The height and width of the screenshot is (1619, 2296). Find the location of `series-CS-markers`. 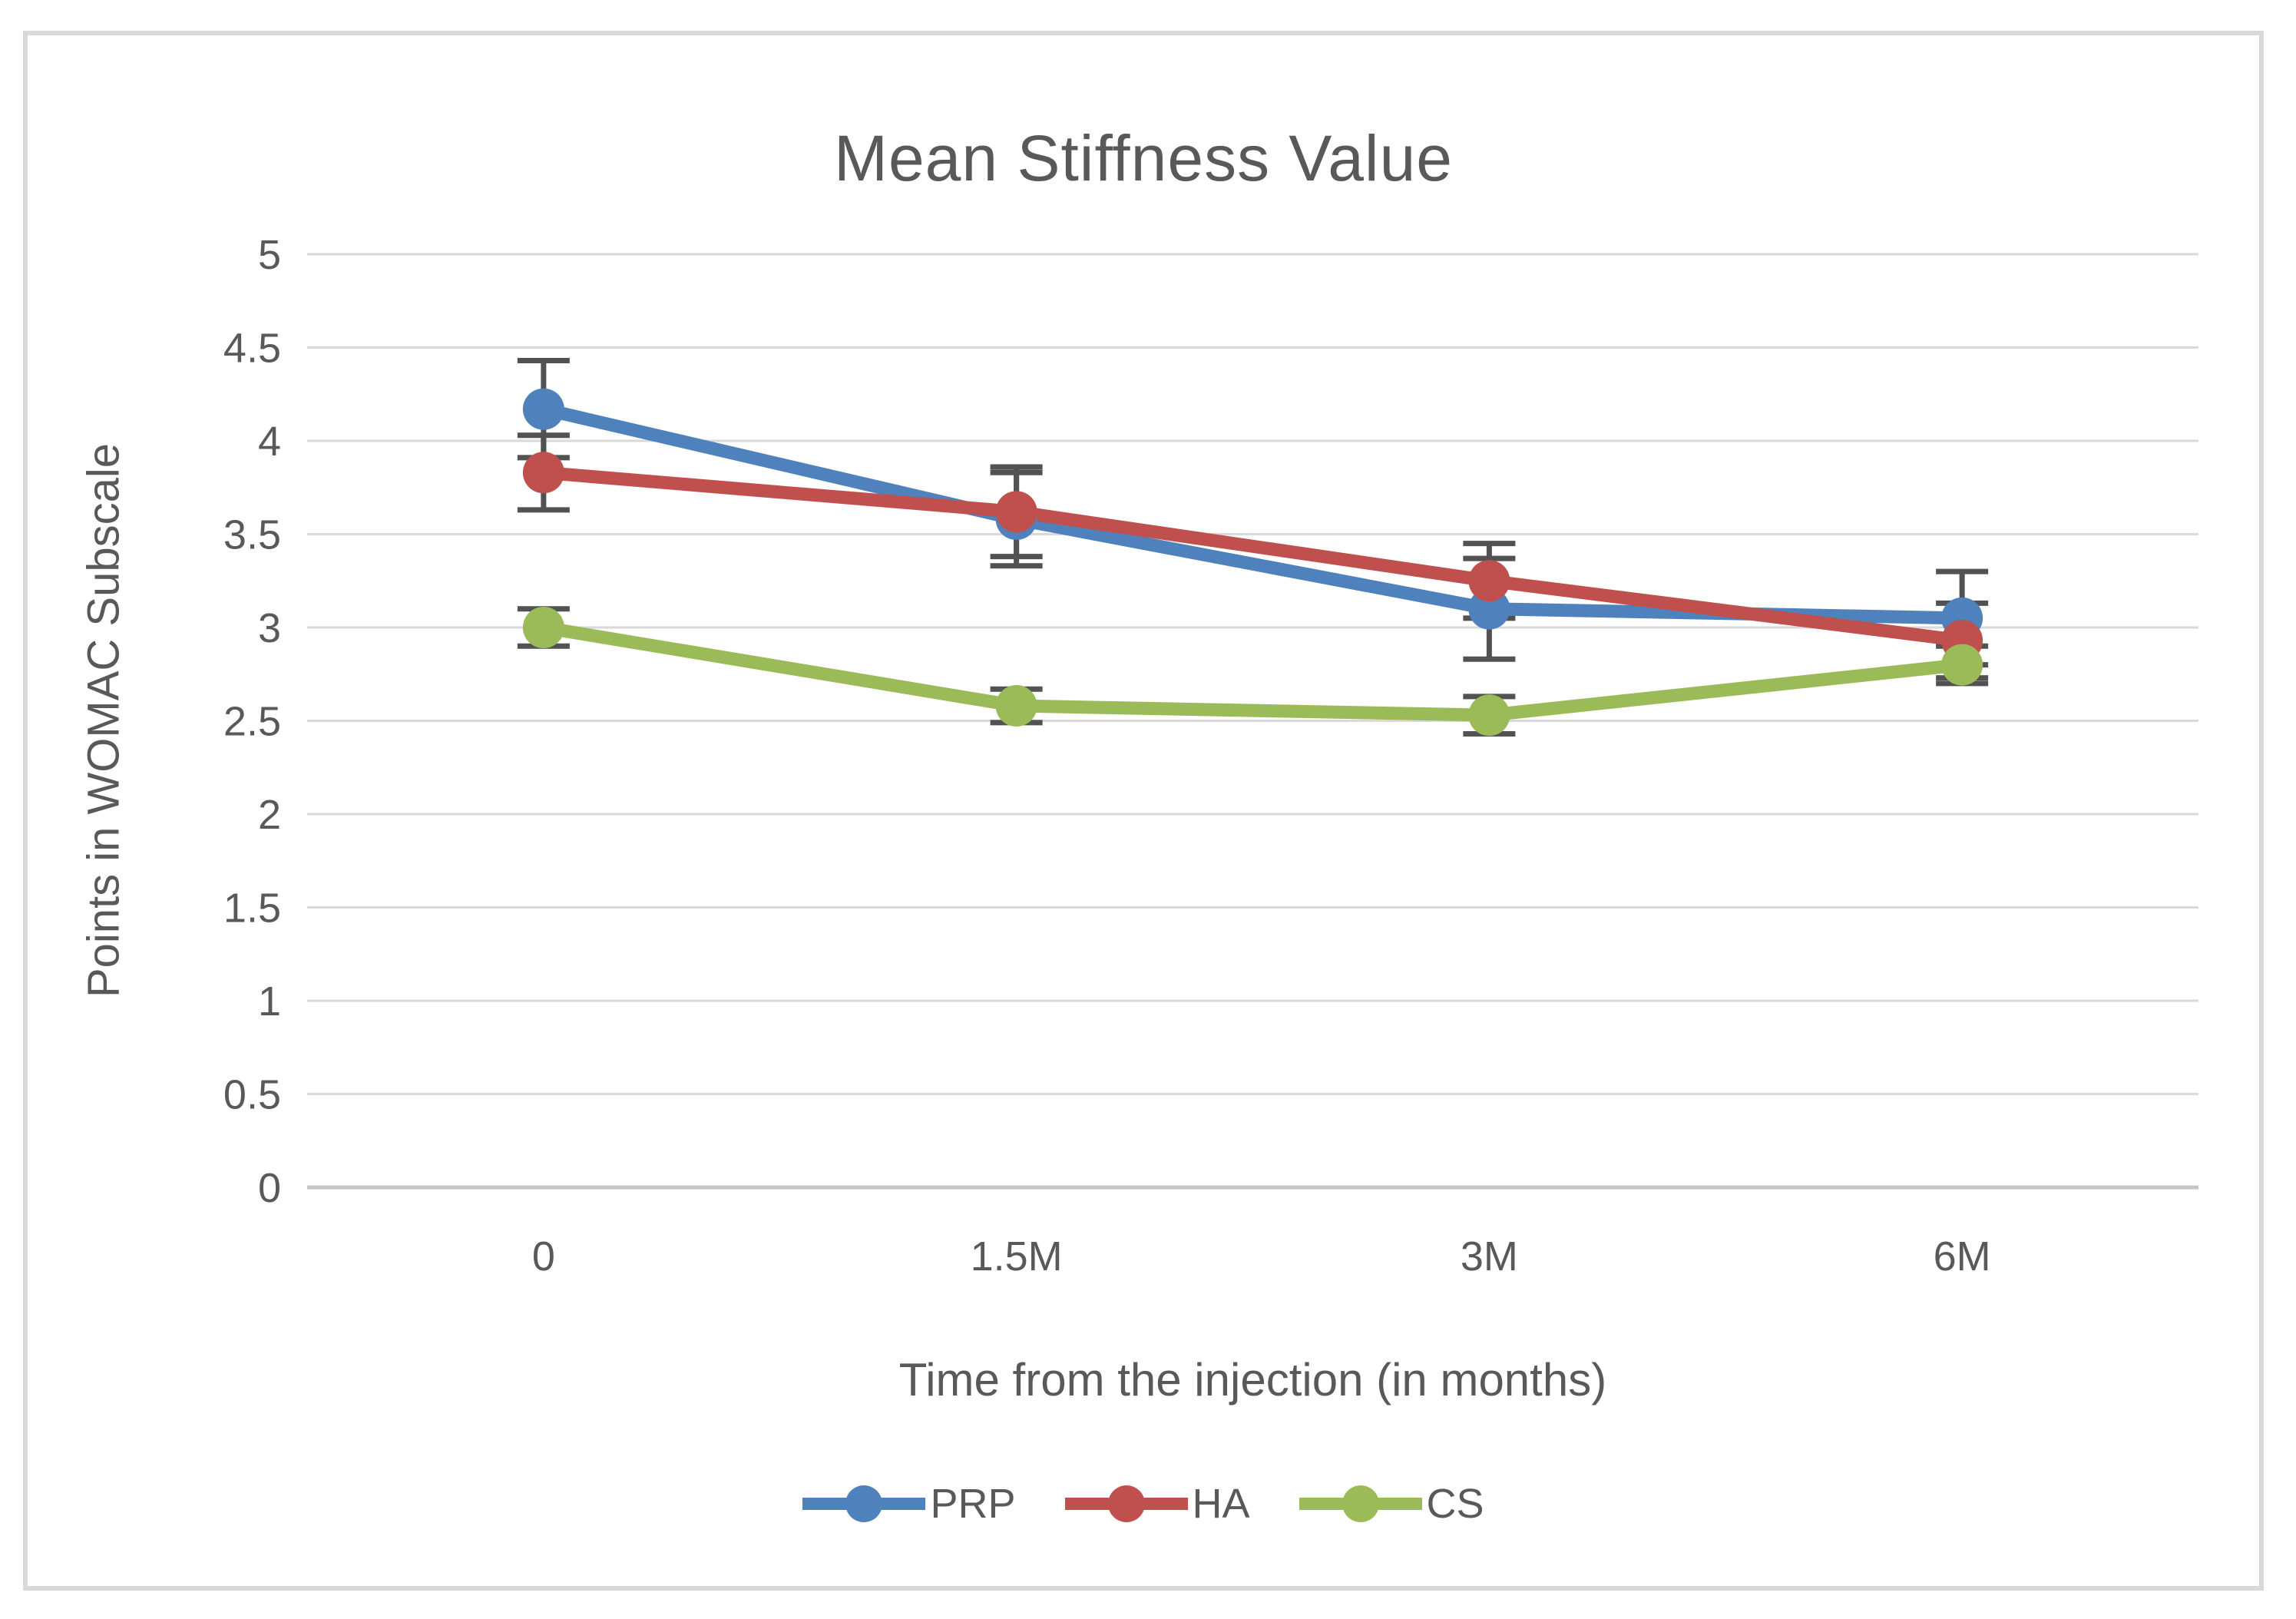

series-CS-markers is located at coordinates (1252, 672).